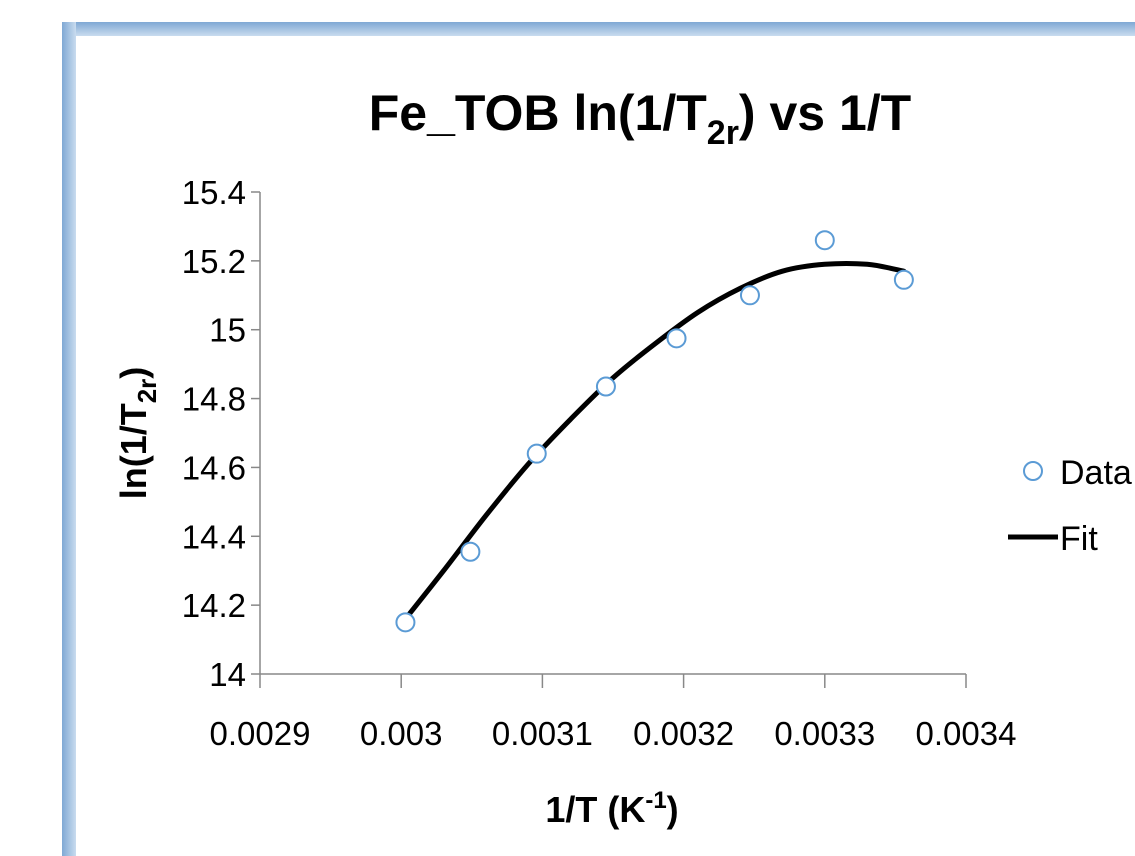 The width and height of the screenshot is (1135, 856). I want to click on legend-data-marker, so click(1033, 471).